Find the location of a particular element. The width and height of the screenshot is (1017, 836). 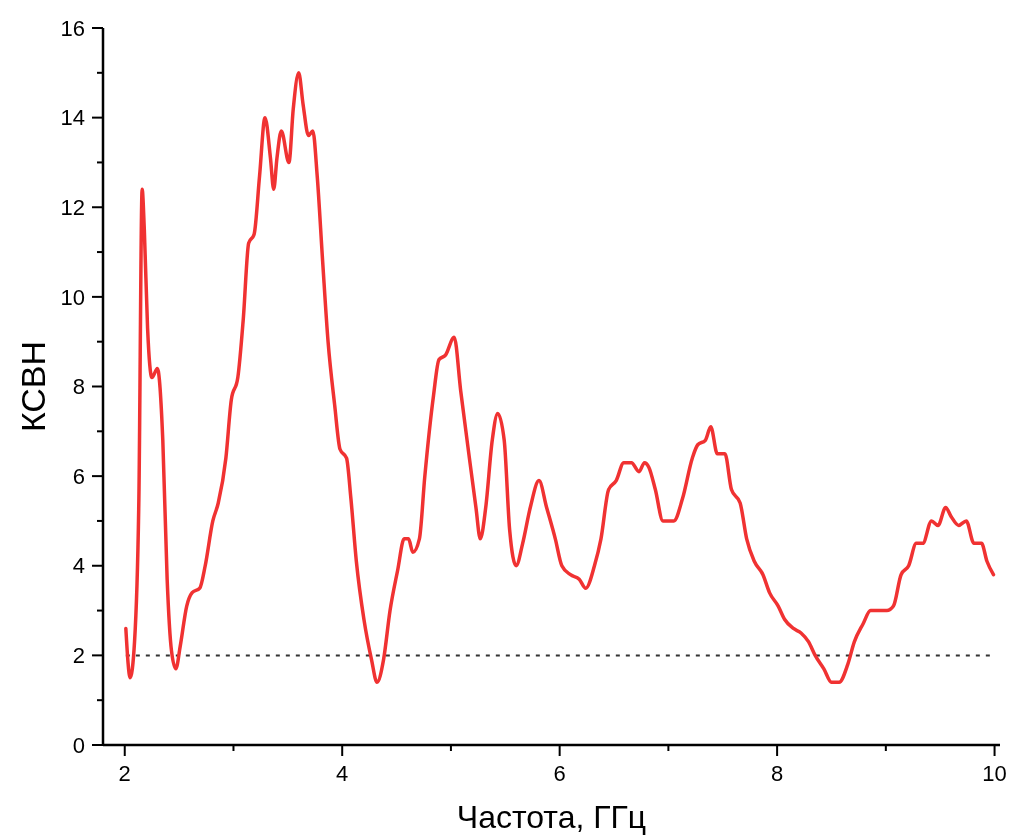

y-tick-label: 16 is located at coordinates (72, 28).